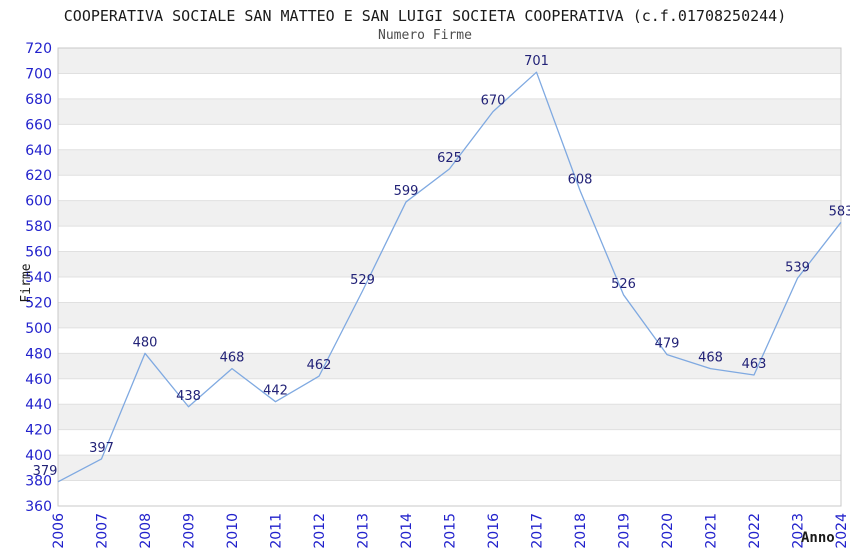 The image size is (850, 550). I want to click on y-tick-label: 480, so click(38, 354).